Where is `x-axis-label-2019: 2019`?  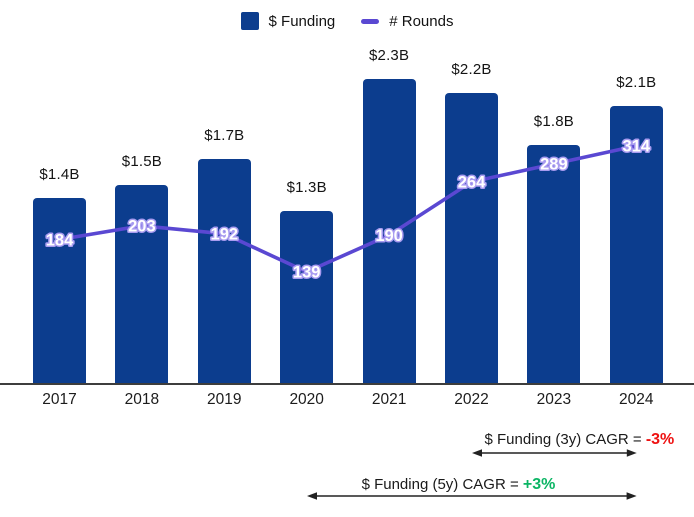
x-axis-label-2019: 2019 is located at coordinates (224, 399).